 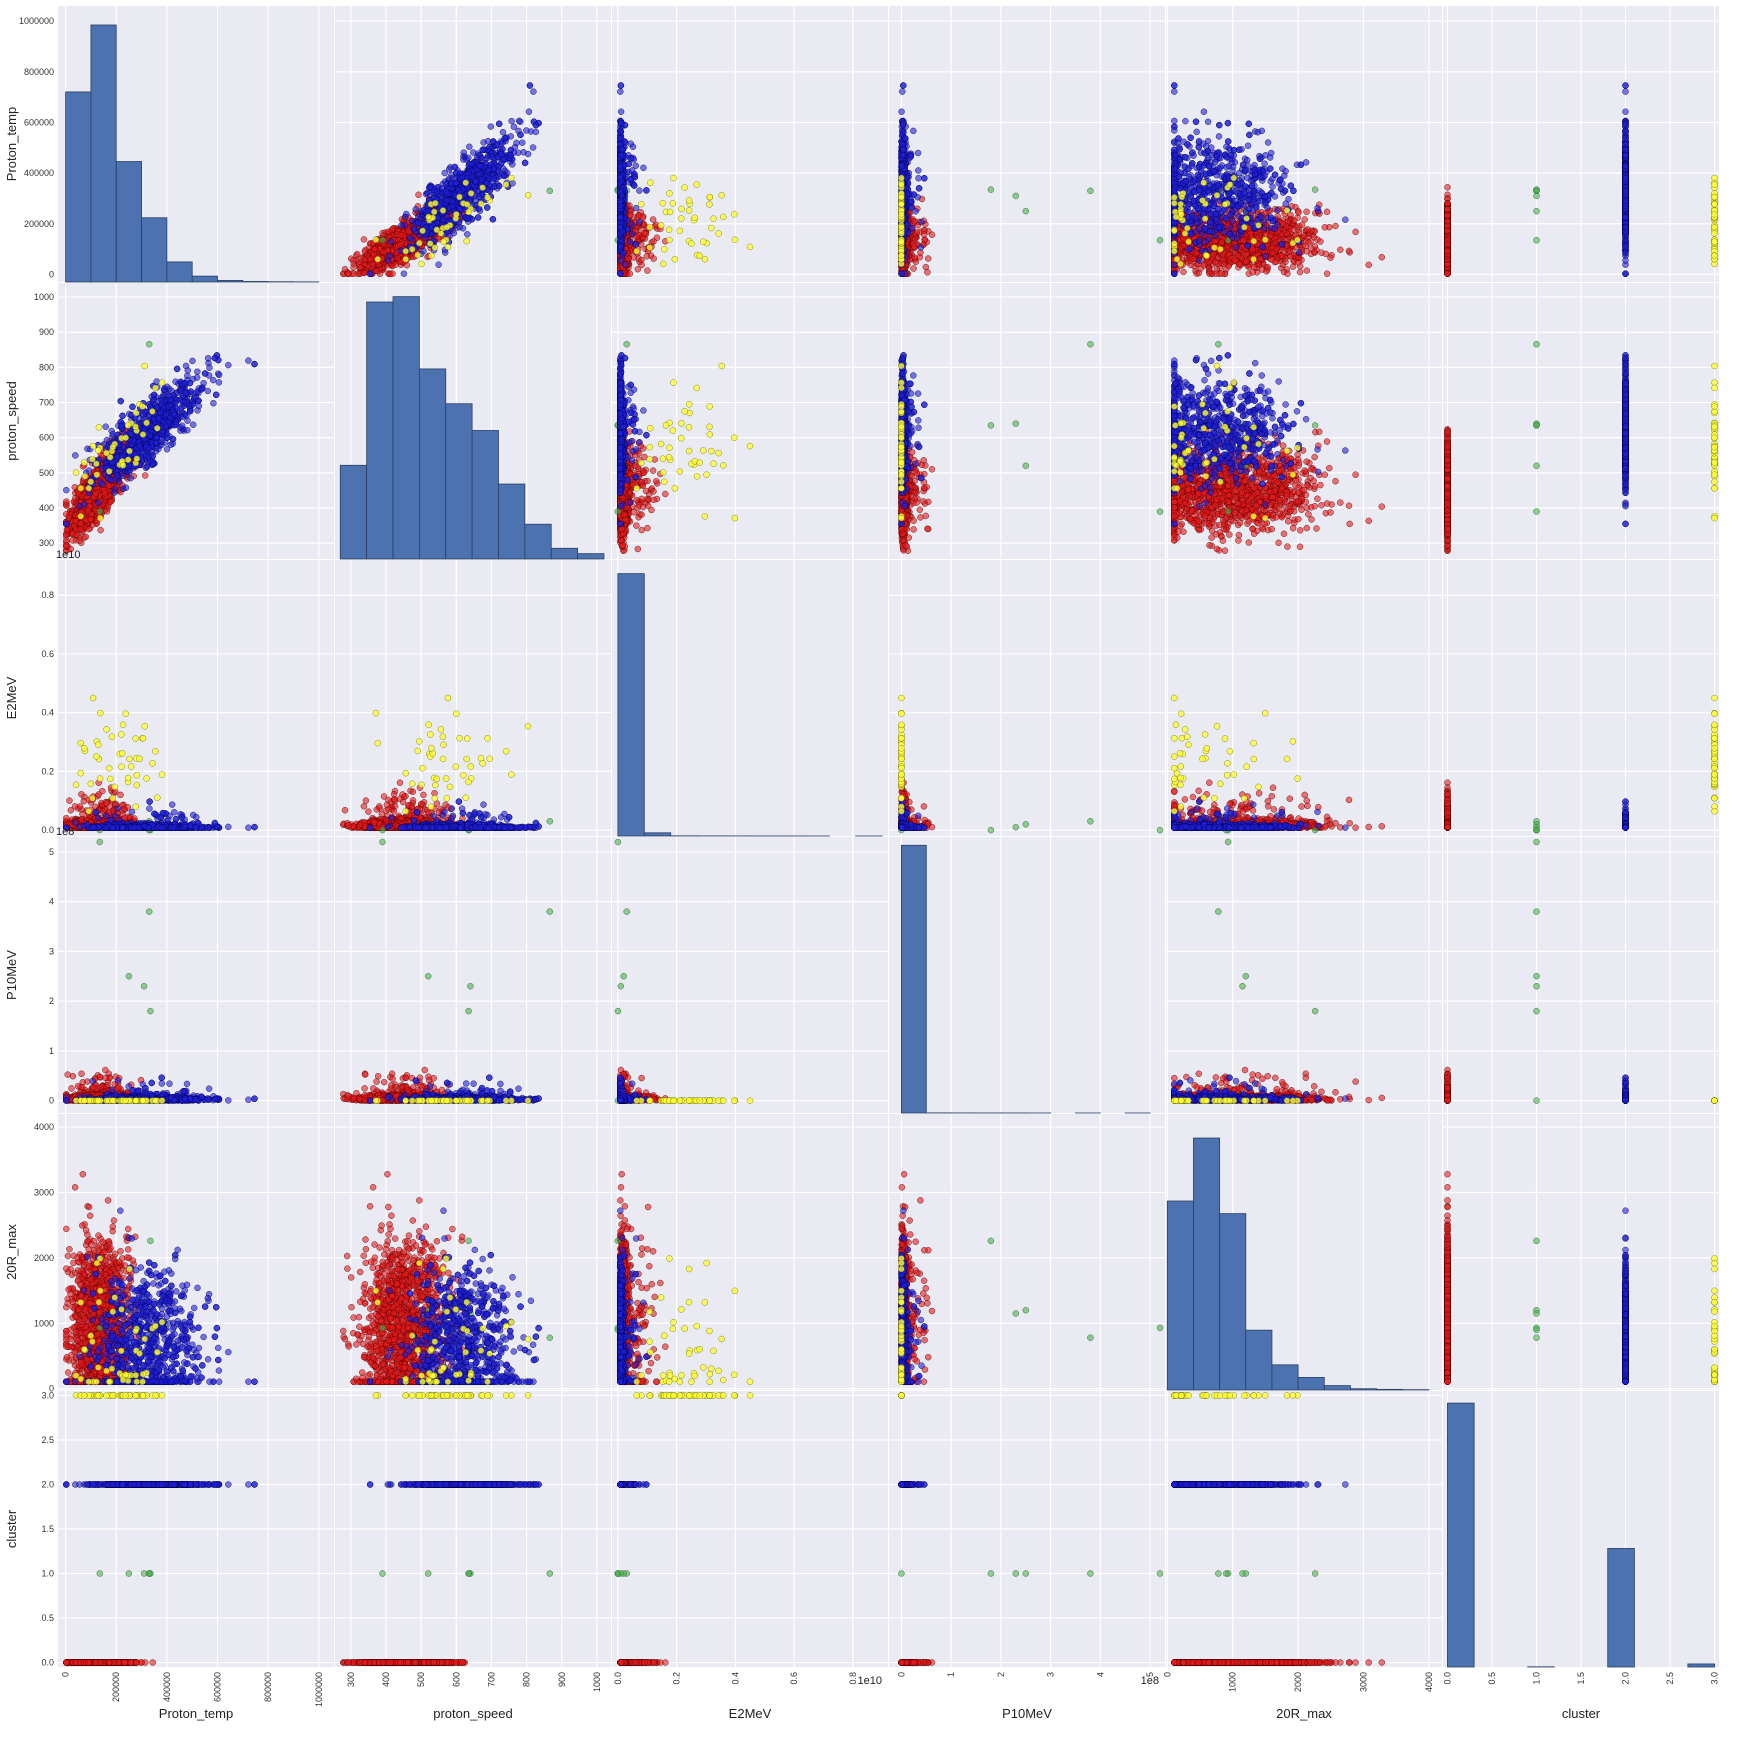 What do you see at coordinates (473, 144) in the screenshot?
I see `panel-Proton_temp-vs-proton_speed` at bounding box center [473, 144].